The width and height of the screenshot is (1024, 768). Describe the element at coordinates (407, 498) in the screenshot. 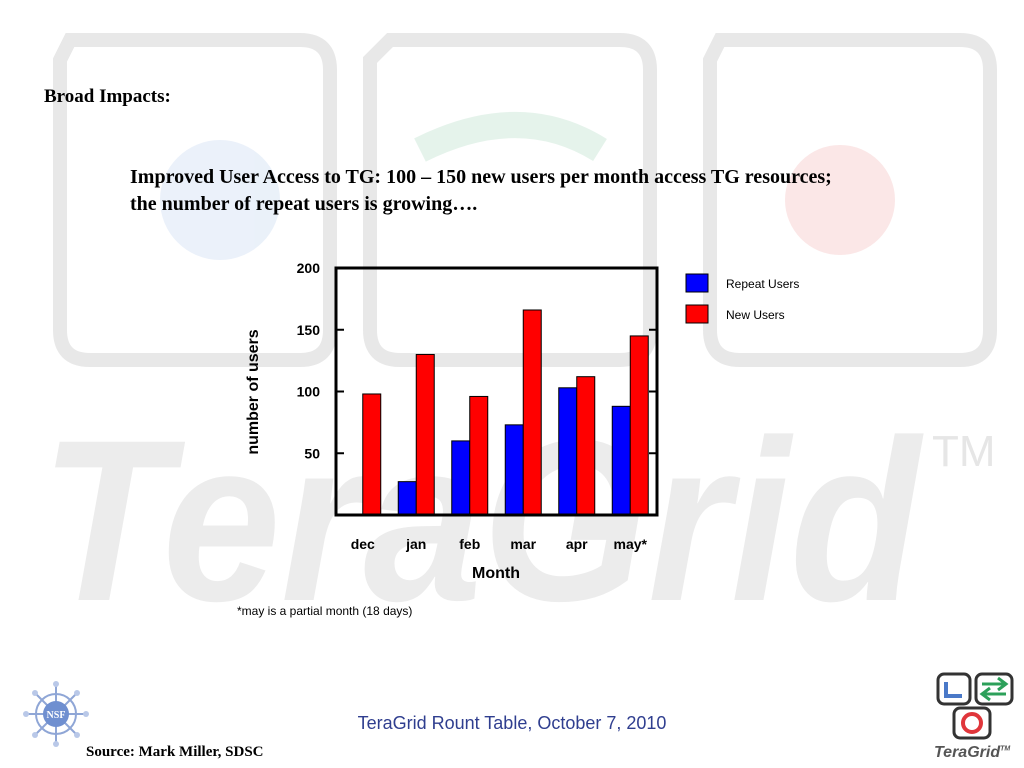

I see `bar-repeat-users-jan` at that location.